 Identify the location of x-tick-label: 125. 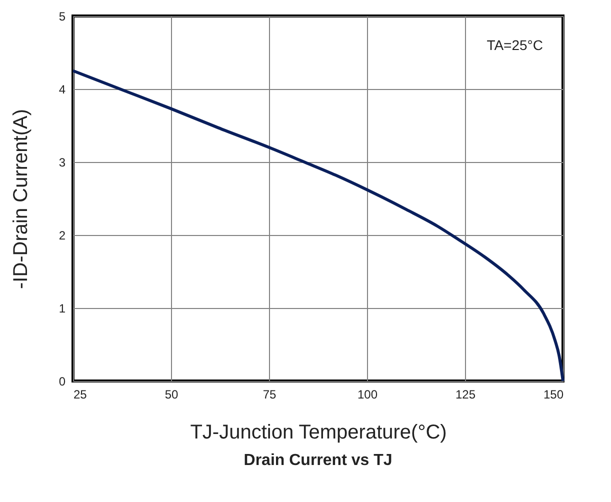
(465, 395).